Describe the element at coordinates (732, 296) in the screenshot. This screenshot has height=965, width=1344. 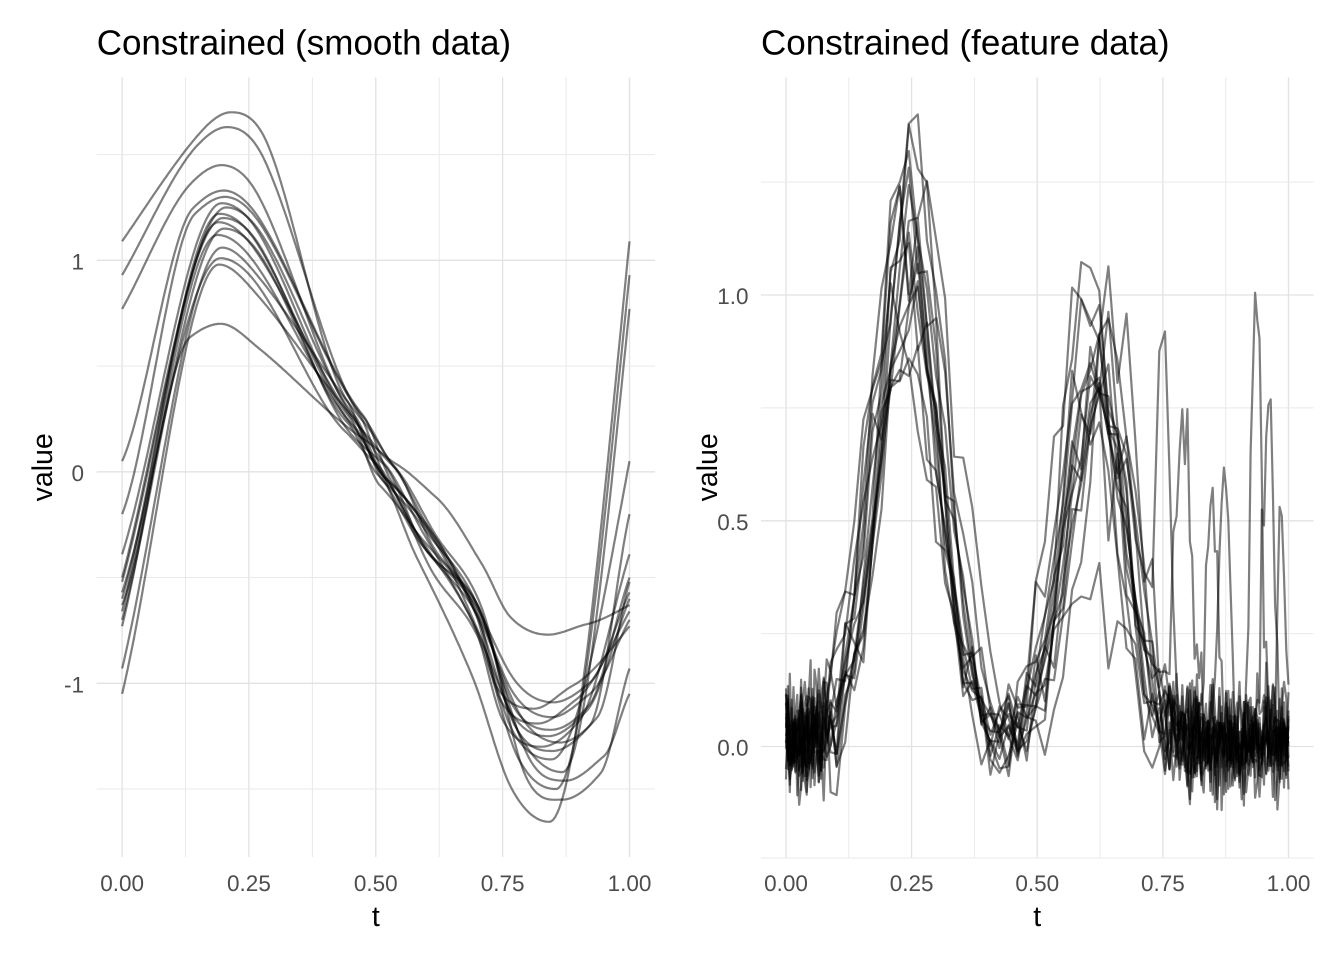
I see `svg-text: 1.0` at that location.